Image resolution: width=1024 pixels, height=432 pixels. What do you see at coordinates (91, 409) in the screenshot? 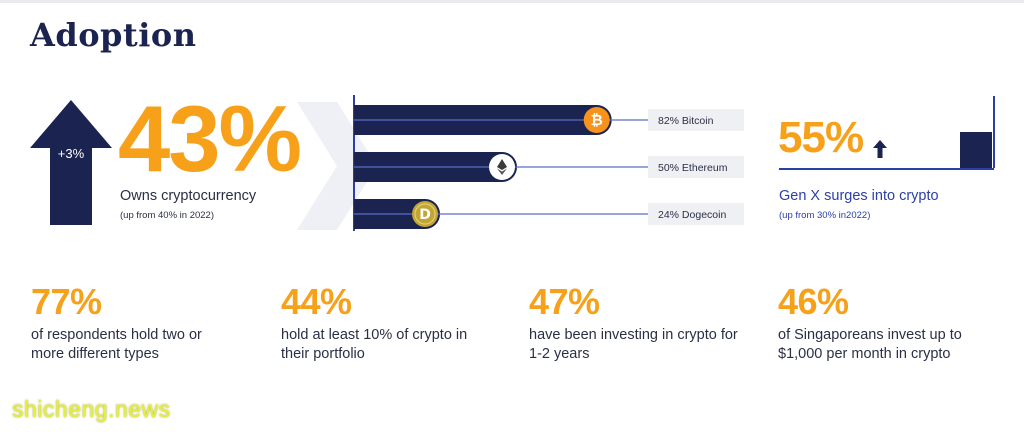
I see `watermark: shicheng.news` at bounding box center [91, 409].